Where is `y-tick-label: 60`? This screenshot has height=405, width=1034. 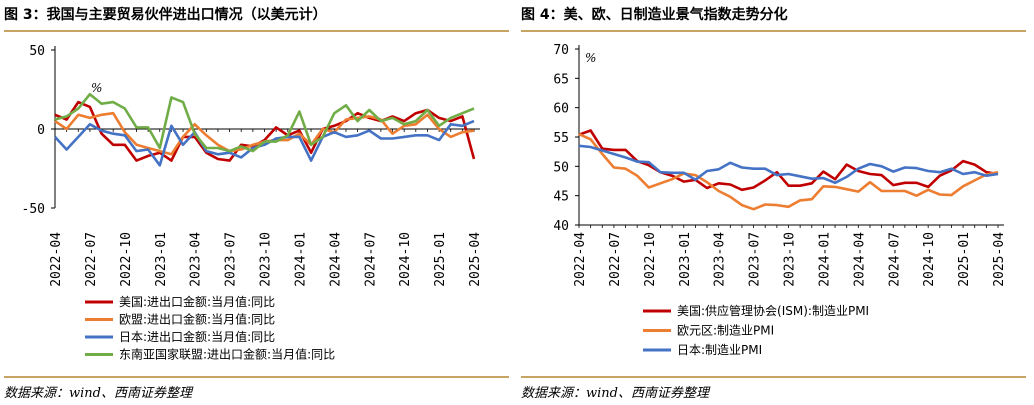 y-tick-label: 60 is located at coordinates (561, 109).